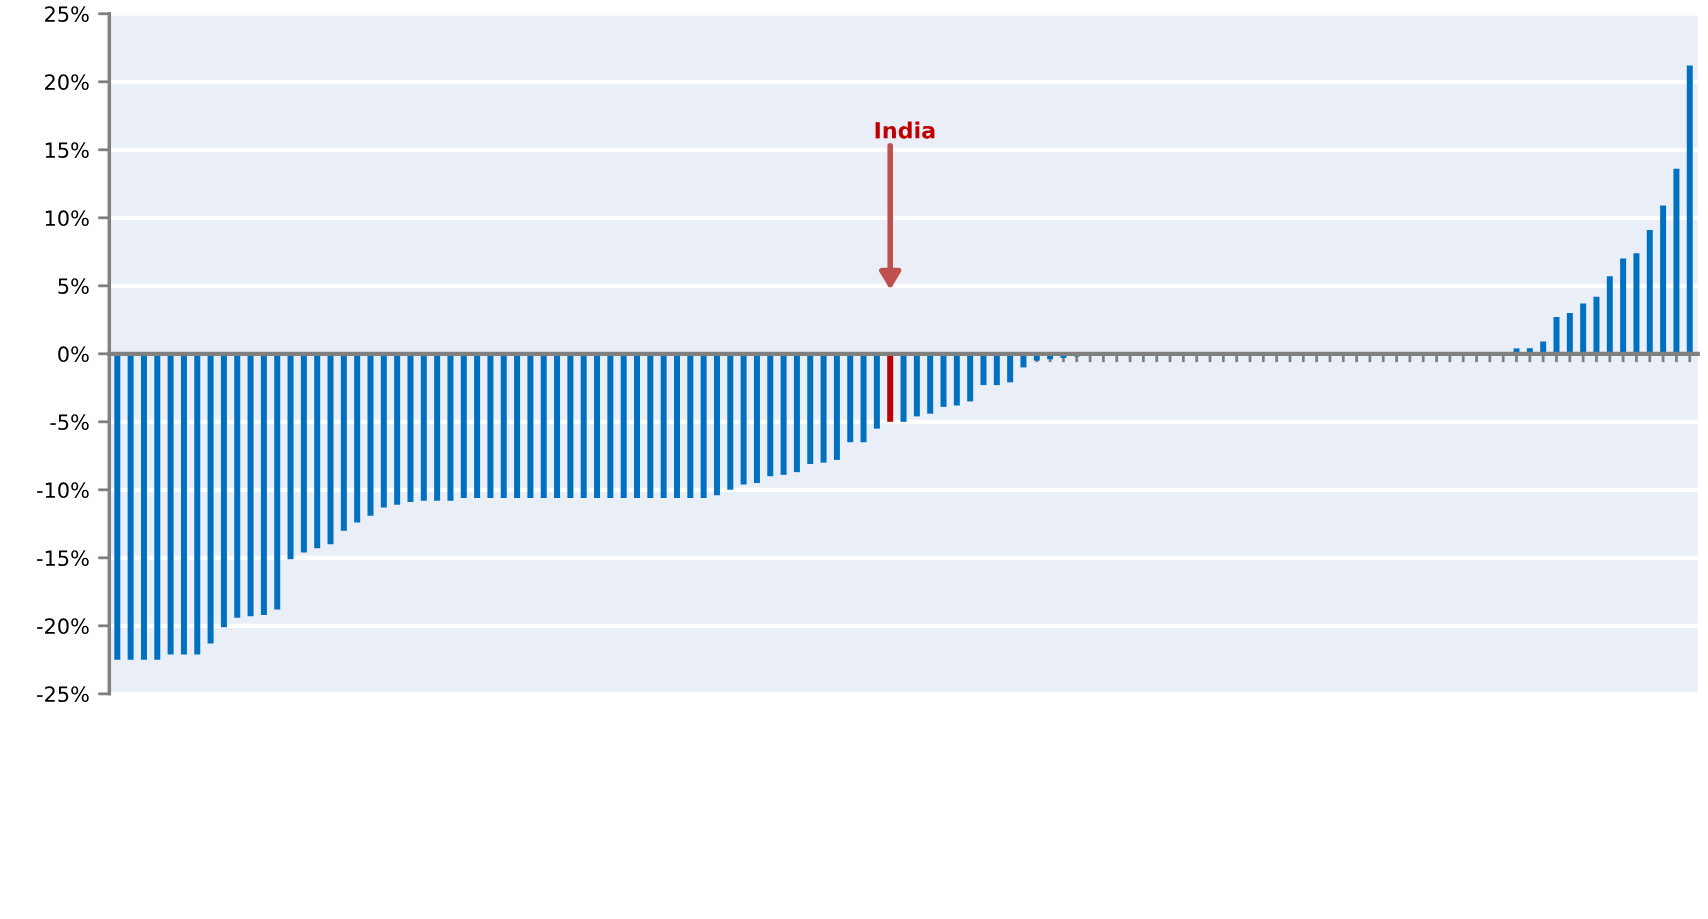  What do you see at coordinates (63, 626) in the screenshot?
I see `y-tick-label: -20%` at bounding box center [63, 626].